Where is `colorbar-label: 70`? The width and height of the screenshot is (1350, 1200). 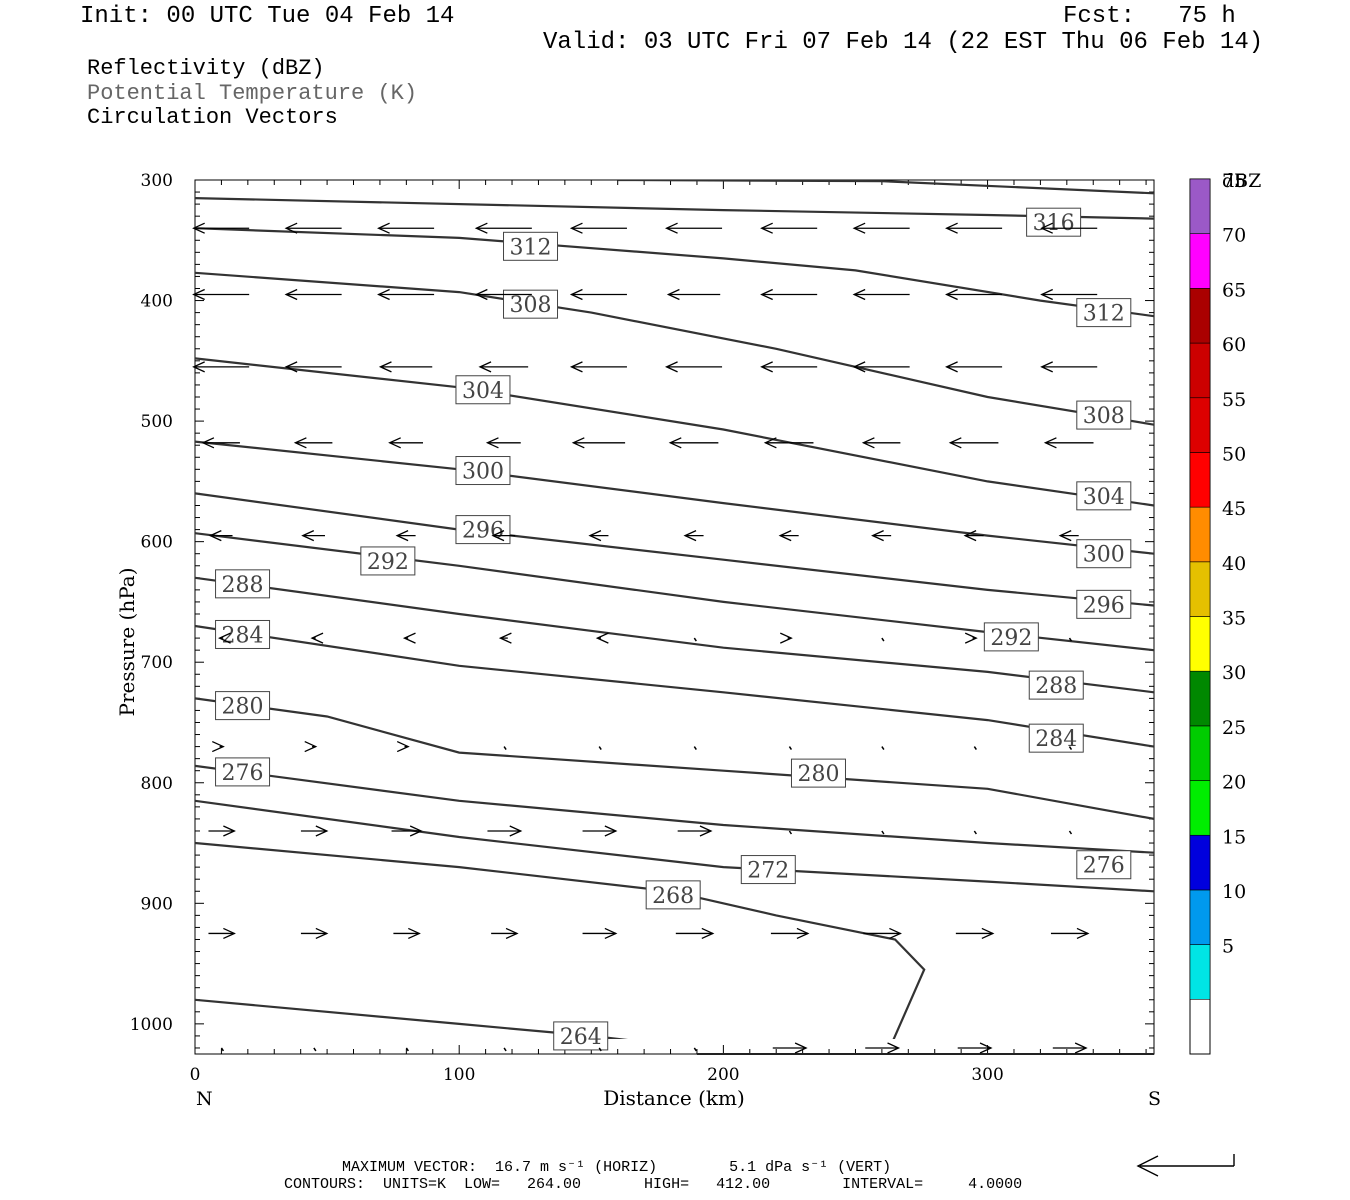
colorbar-label: 70 is located at coordinates (1234, 236).